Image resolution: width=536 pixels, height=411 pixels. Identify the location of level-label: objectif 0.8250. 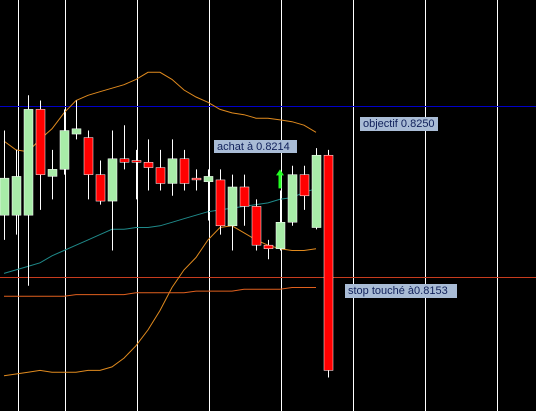
(399, 124).